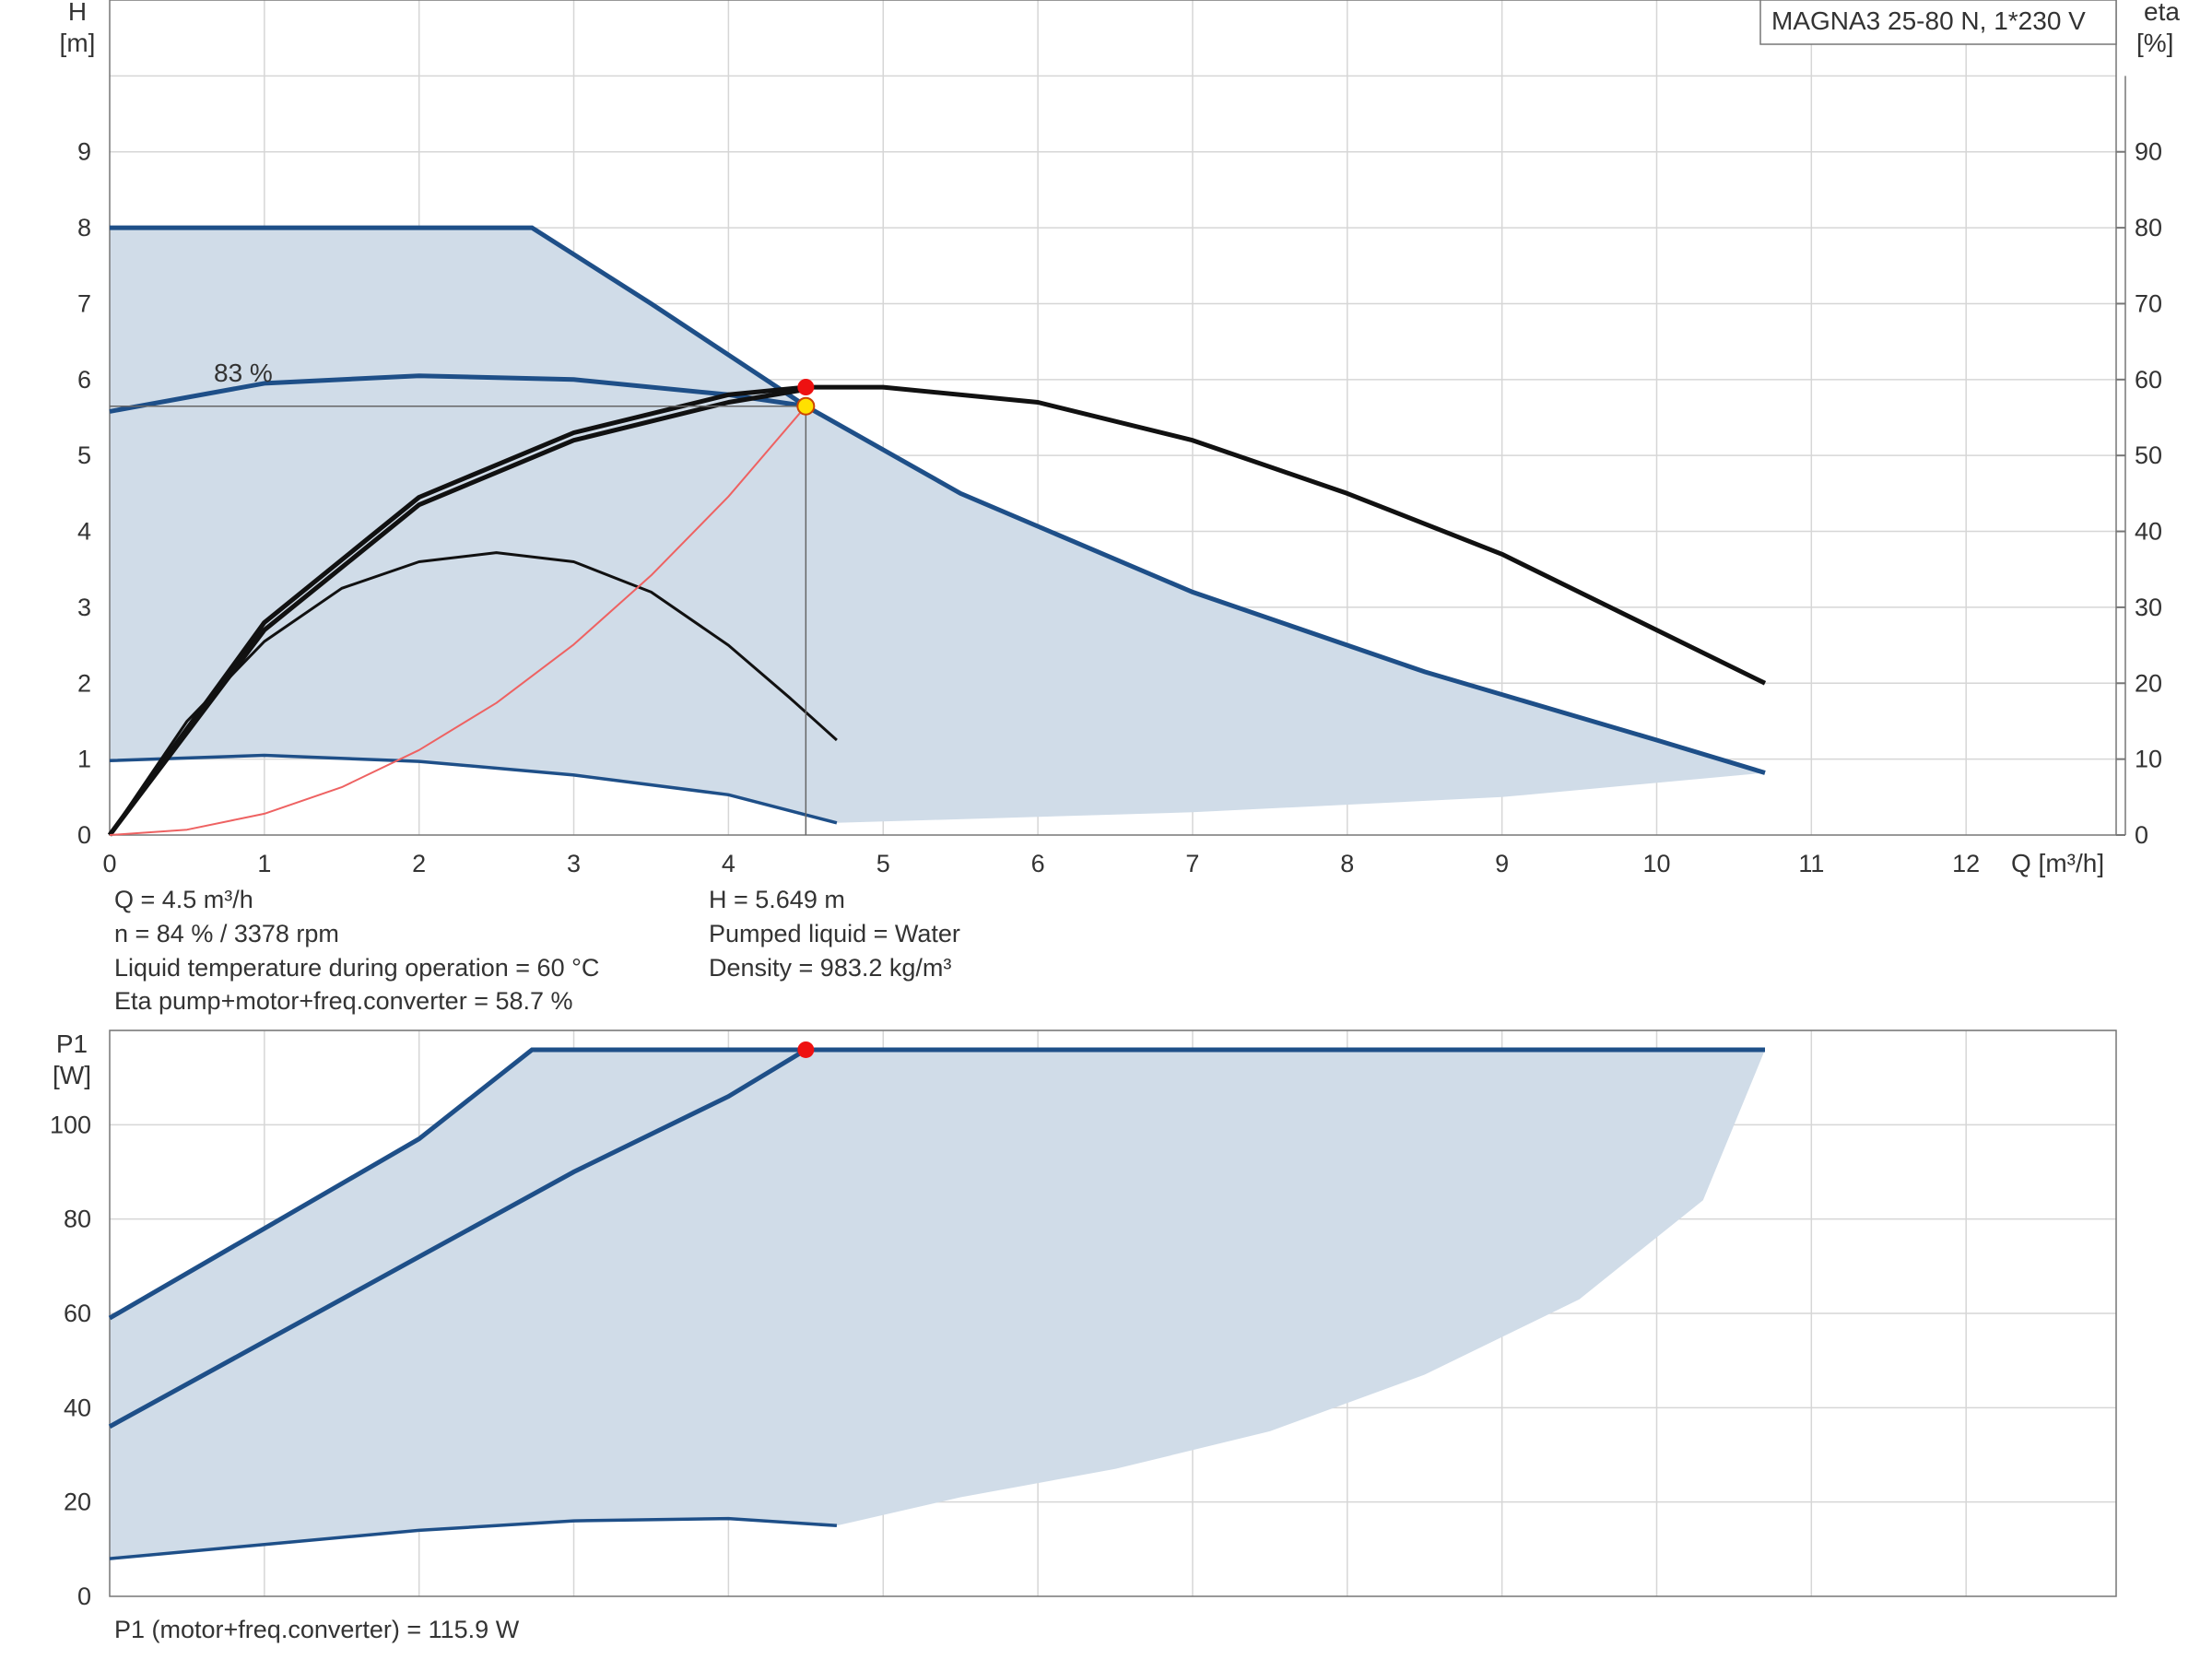 The width and height of the screenshot is (2212, 1659). What do you see at coordinates (473, 693) in the screenshot?
I see `efficiency-min-line` at bounding box center [473, 693].